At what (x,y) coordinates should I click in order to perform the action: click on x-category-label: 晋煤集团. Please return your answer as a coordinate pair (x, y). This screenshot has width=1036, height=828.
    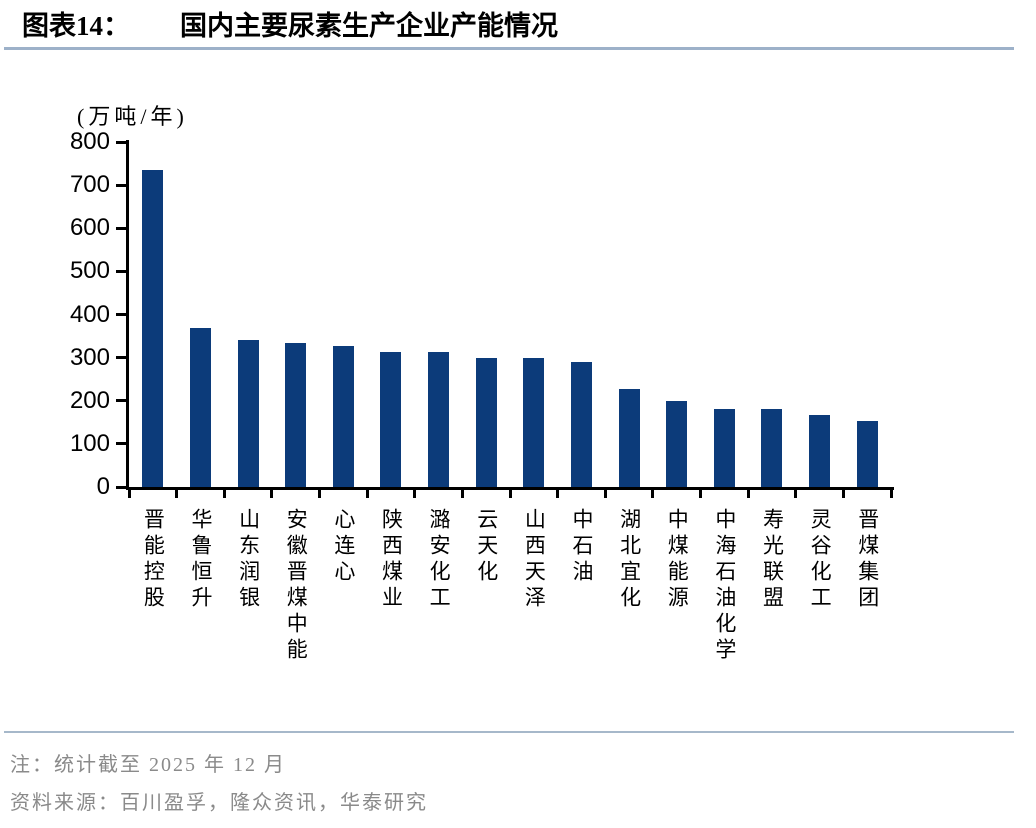
    Looking at the image, I should click on (867, 560).